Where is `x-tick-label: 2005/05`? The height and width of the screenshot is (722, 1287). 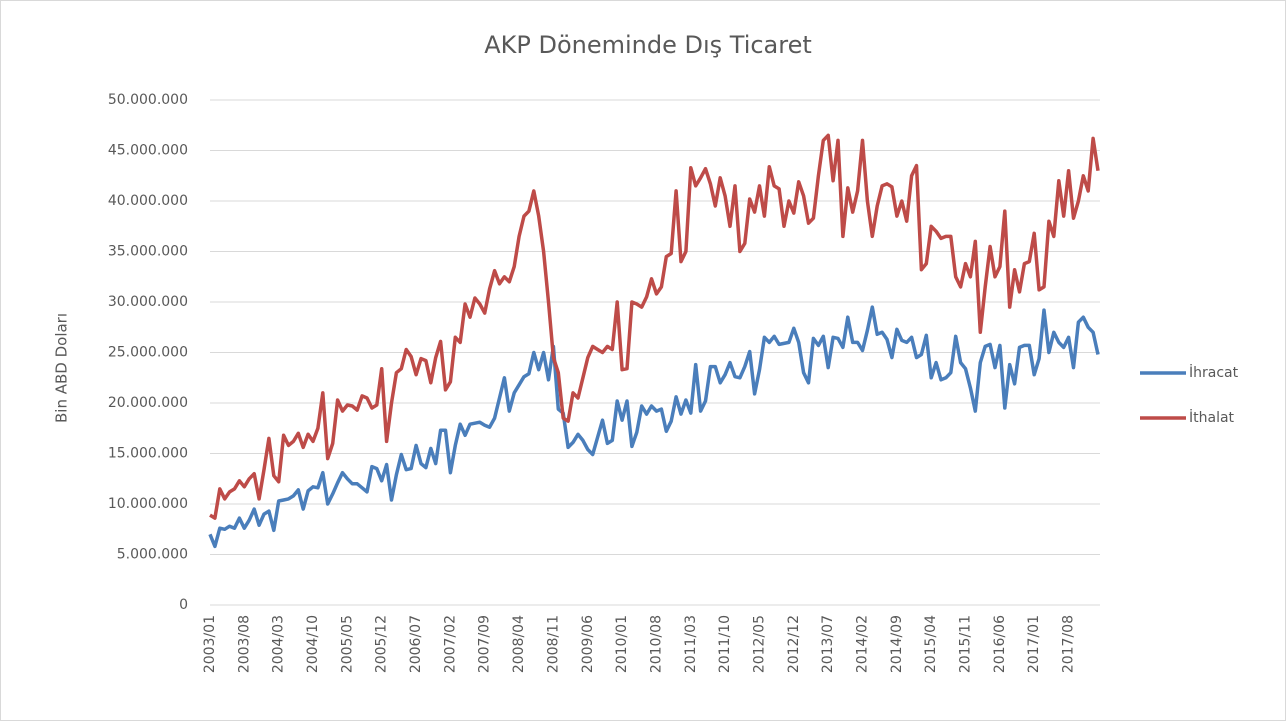
x-tick-label: 2005/05 is located at coordinates (347, 644).